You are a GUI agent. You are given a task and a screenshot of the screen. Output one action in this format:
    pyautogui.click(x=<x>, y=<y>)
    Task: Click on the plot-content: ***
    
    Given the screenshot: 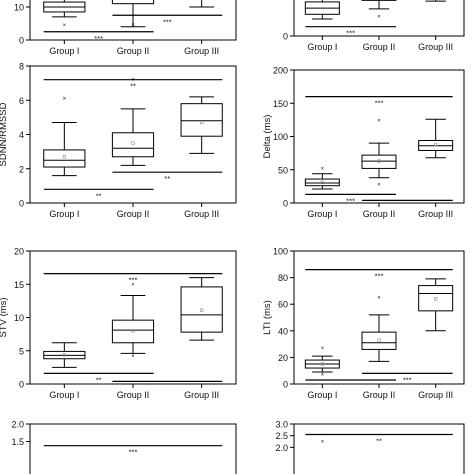 What is the action you would take?
    pyautogui.click(x=133, y=451)
    